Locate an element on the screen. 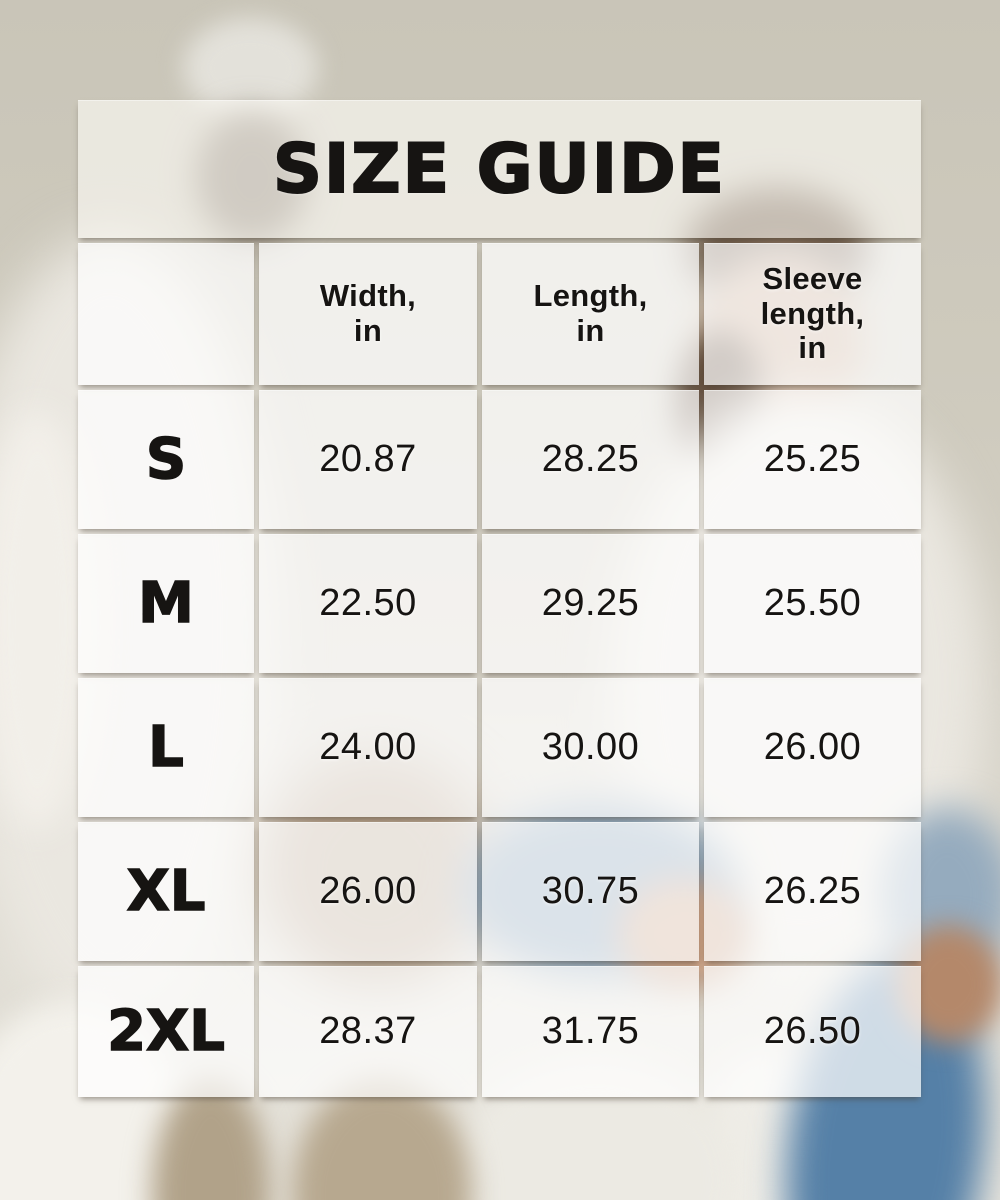  header-width-line2: in is located at coordinates (368, 330).